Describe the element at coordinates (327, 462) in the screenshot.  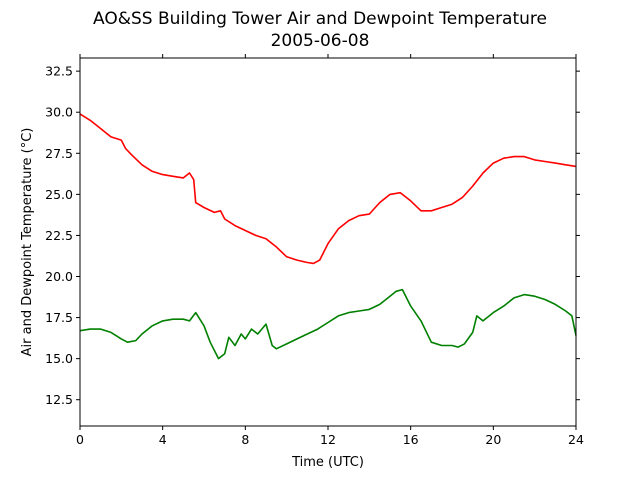
I see `x-axis-label: Time (UTC)` at that location.